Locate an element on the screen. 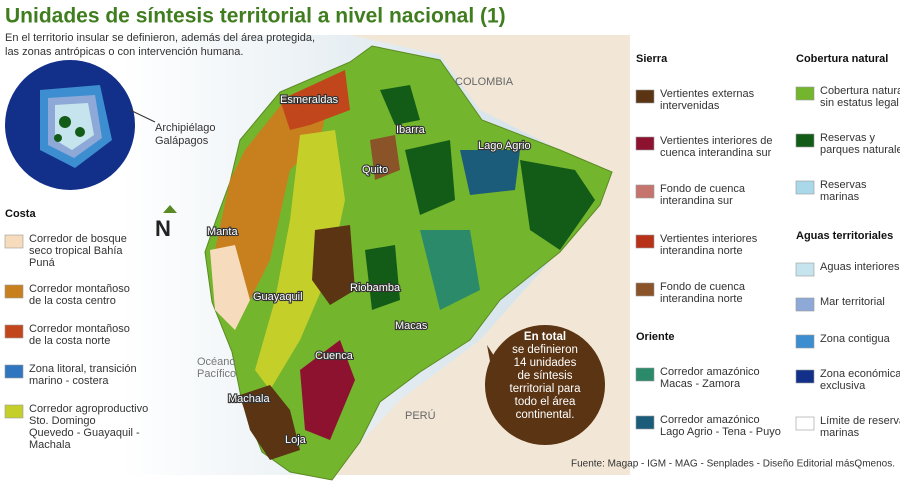 This screenshot has height=501, width=900. map-label: Océano is located at coordinates (216, 362).